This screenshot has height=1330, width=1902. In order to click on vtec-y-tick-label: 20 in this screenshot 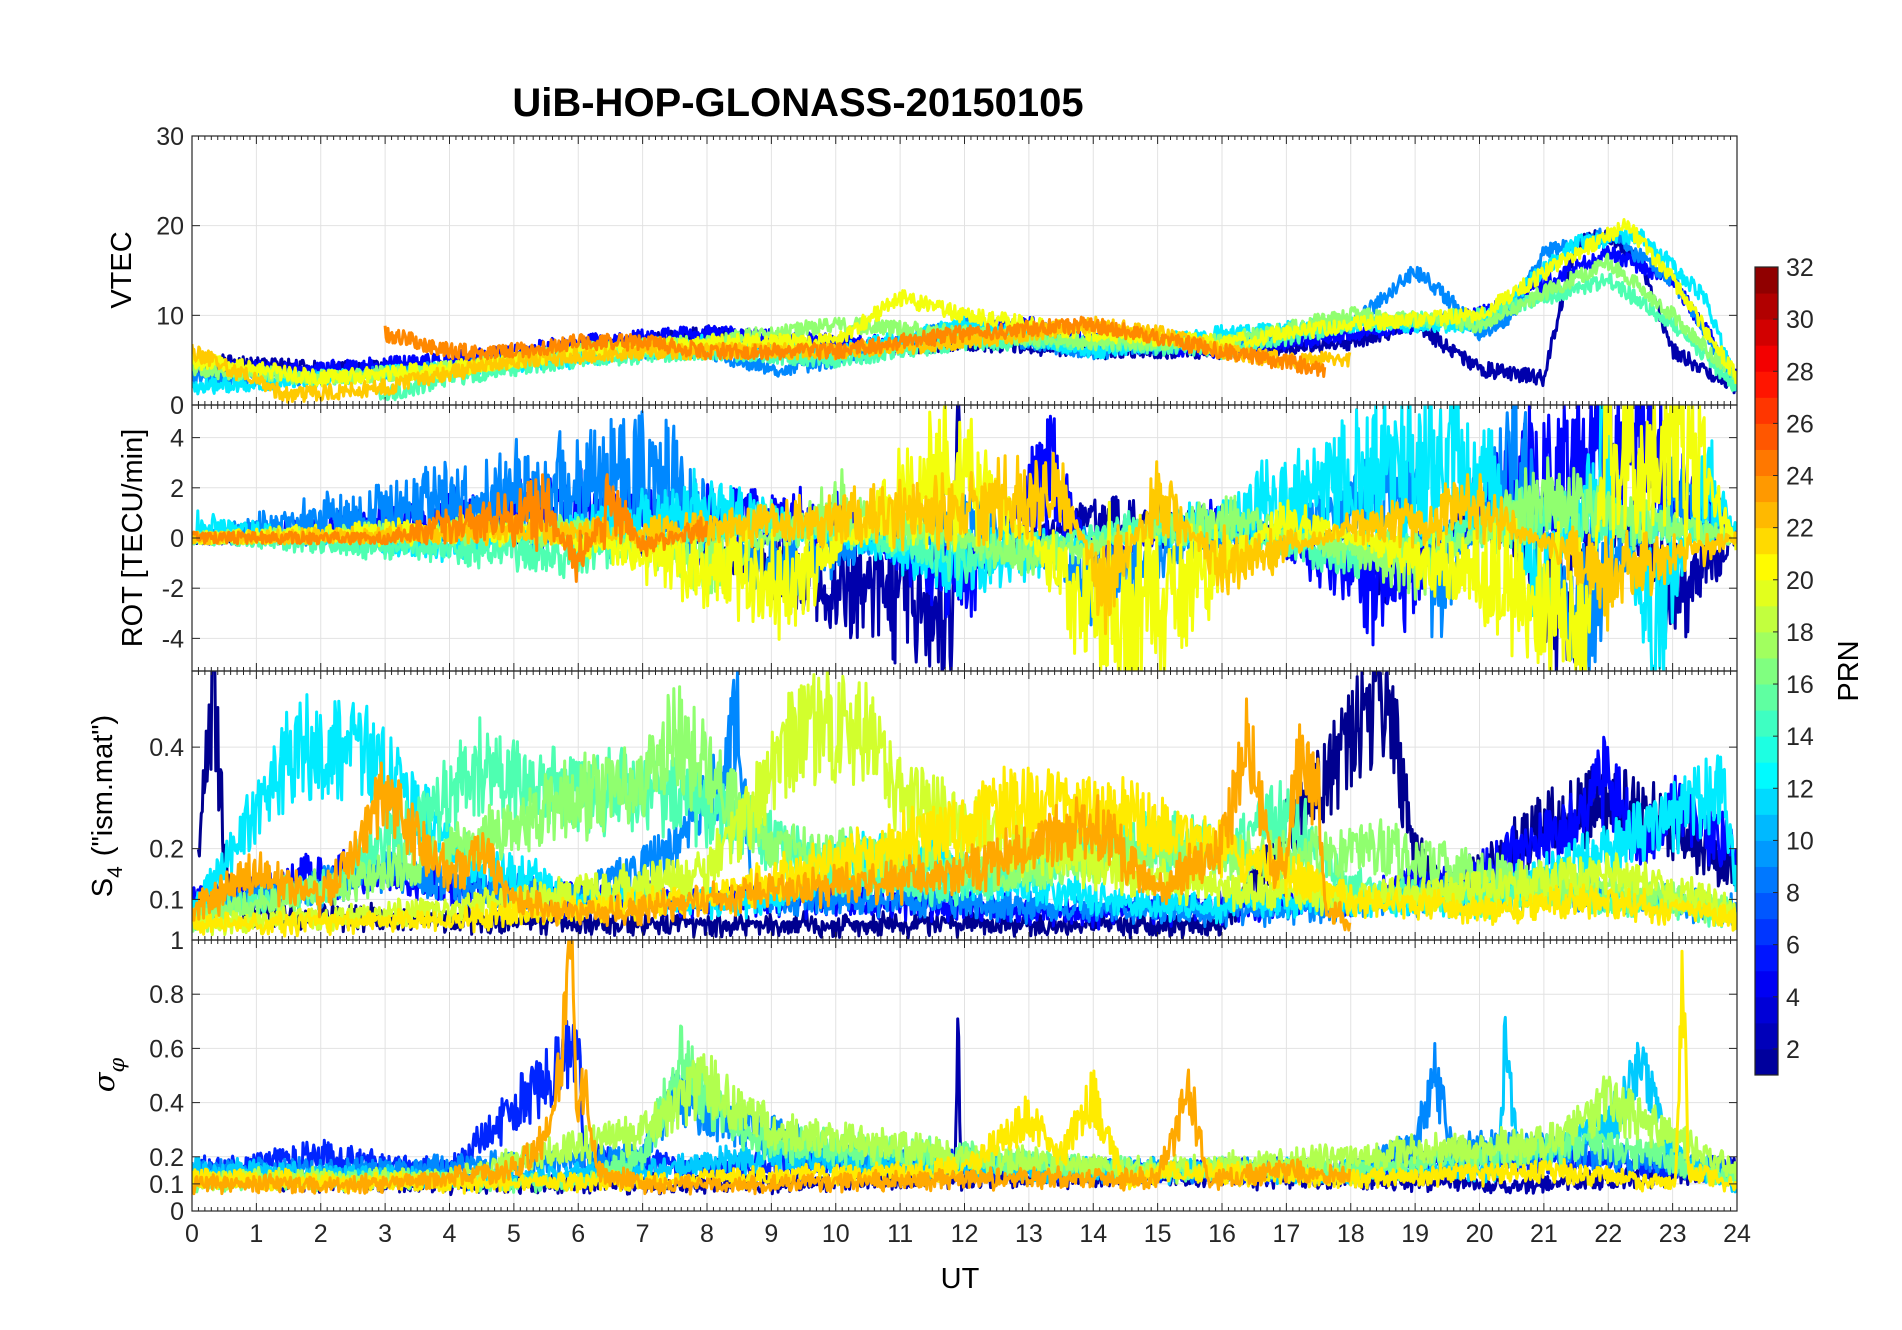, I will do `click(170, 227)`.